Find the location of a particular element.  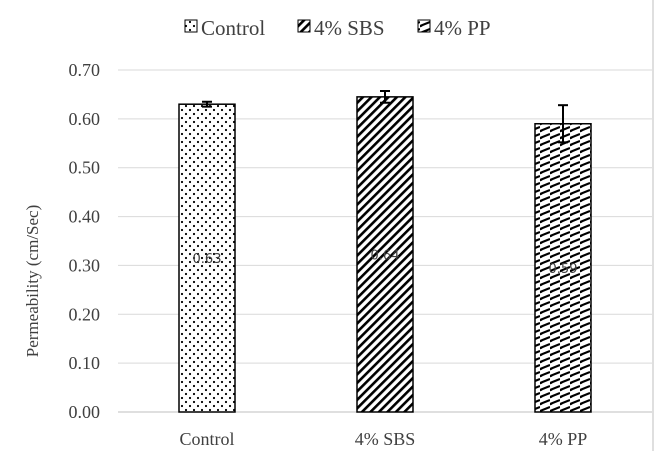

y-axis-ticks: 0.00 0.10 0.20 0.30 0.40 0.50 0.60 0.70 is located at coordinates (85, 241).